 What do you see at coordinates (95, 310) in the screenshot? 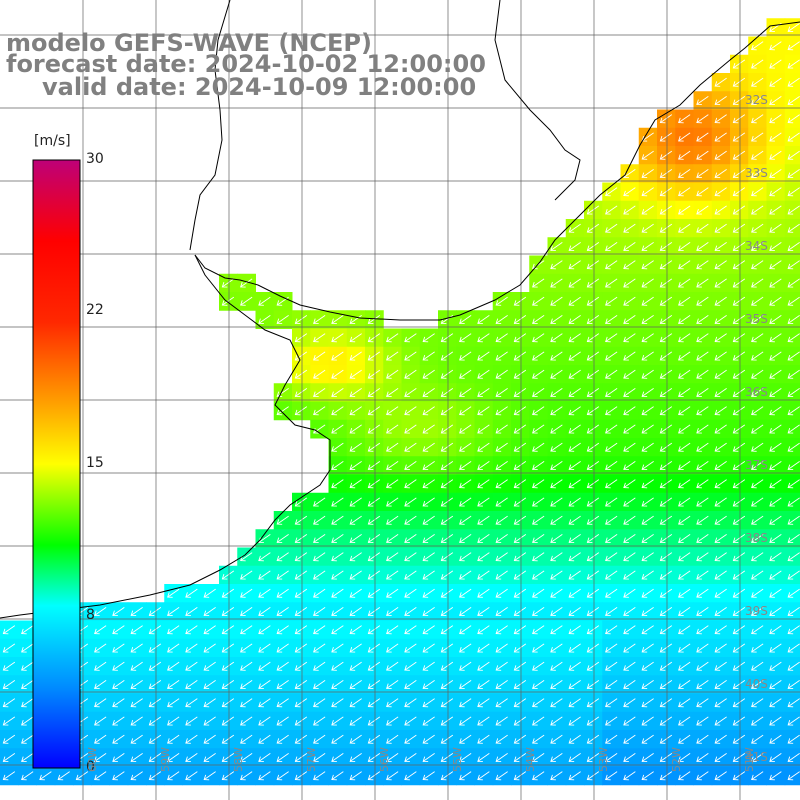
I see `colorbar-tick-22: 22` at bounding box center [95, 310].